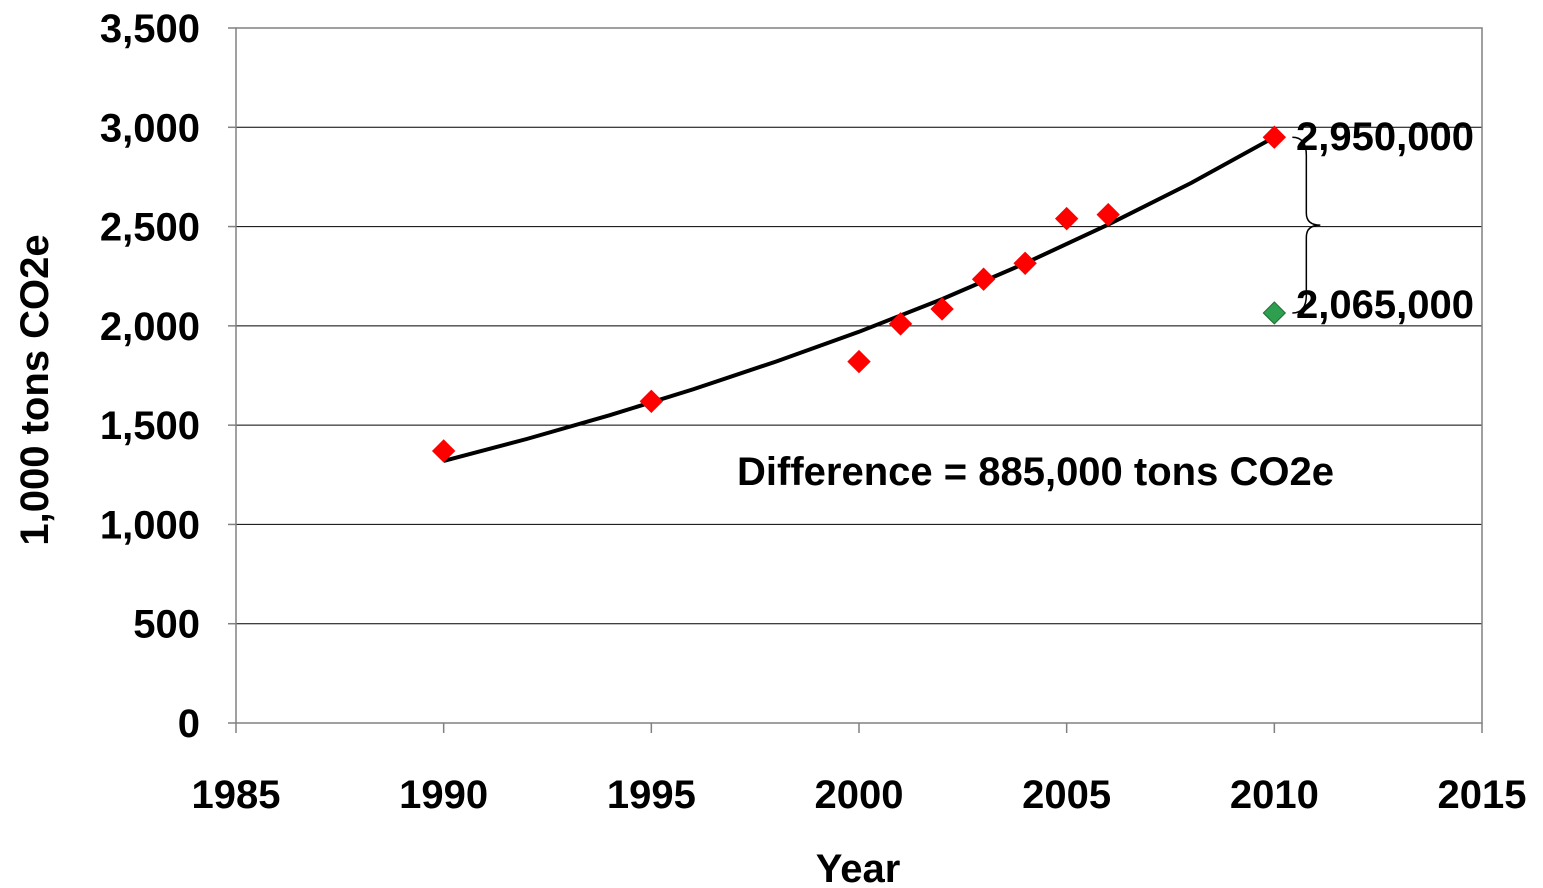  What do you see at coordinates (1385, 137) in the screenshot?
I see `upper-value-label: 2,950,000` at bounding box center [1385, 137].